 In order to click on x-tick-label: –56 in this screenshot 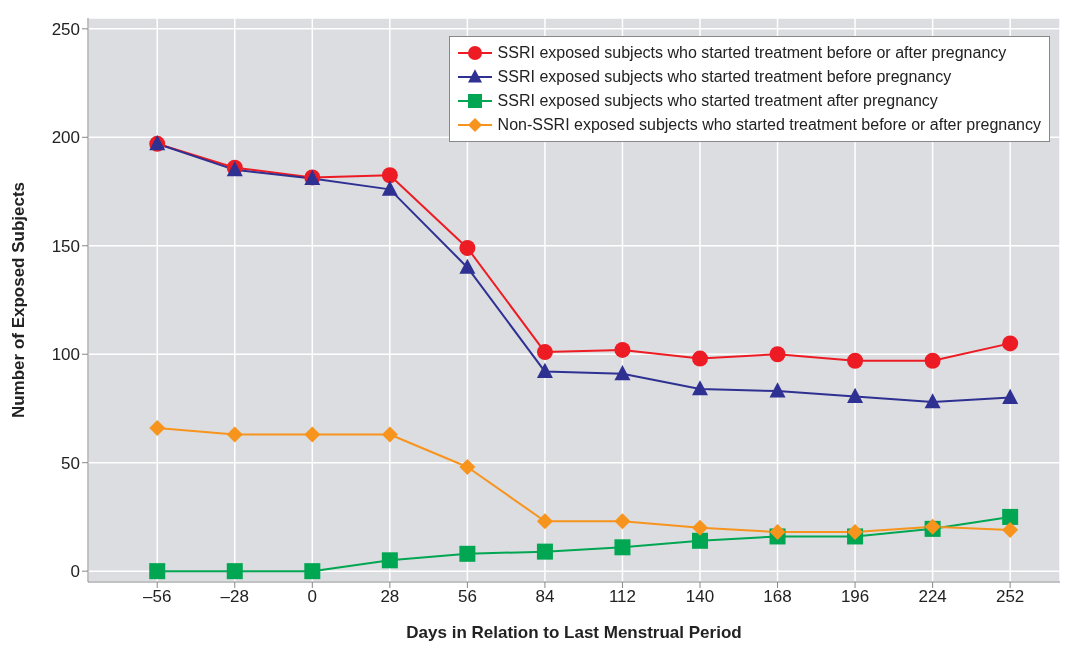, I will do `click(157, 597)`.